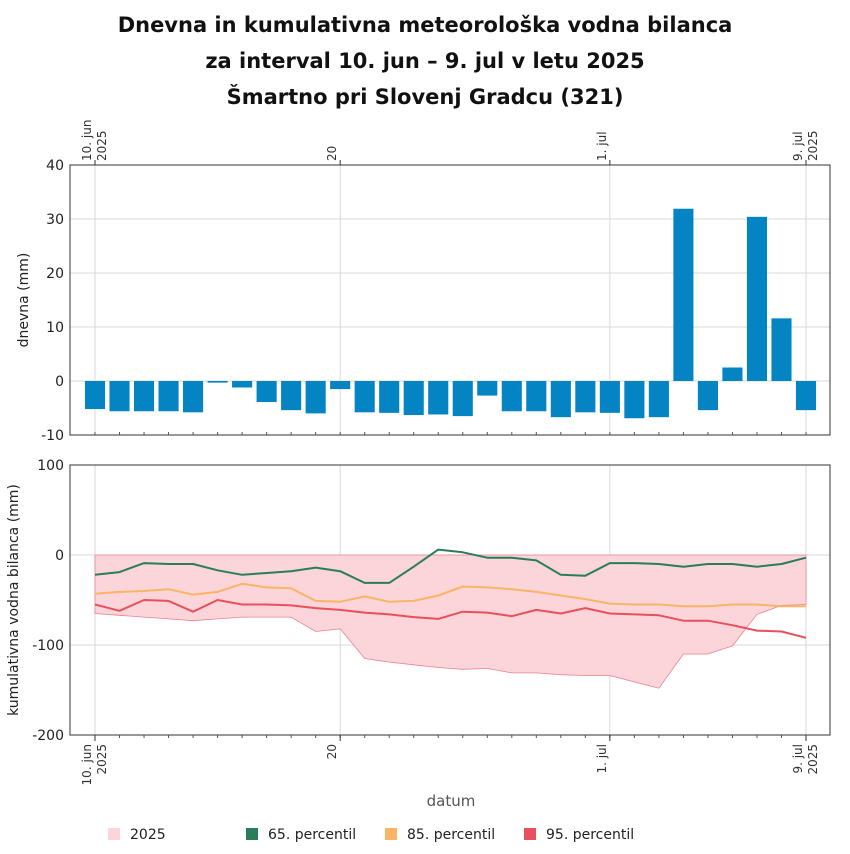 The height and width of the screenshot is (854, 850). I want to click on top-x-tick-label: 9. jul, so click(798, 146).